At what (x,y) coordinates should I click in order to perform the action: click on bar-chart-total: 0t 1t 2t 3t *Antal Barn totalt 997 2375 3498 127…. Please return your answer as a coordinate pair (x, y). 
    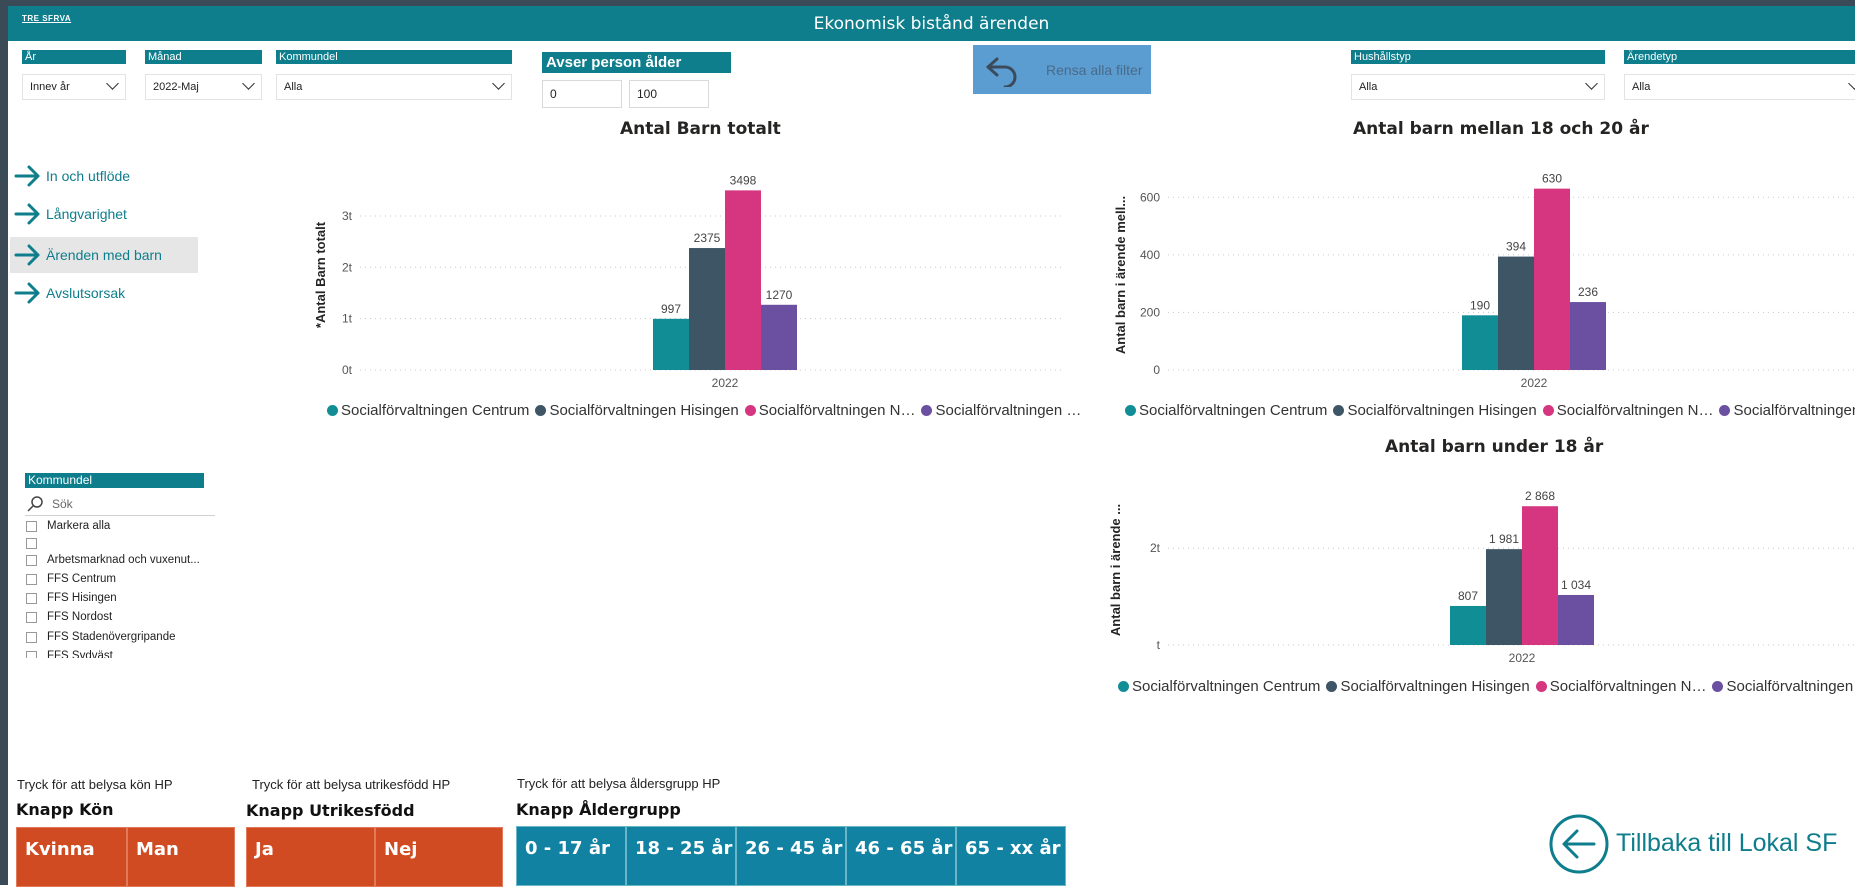
    Looking at the image, I should click on (689, 281).